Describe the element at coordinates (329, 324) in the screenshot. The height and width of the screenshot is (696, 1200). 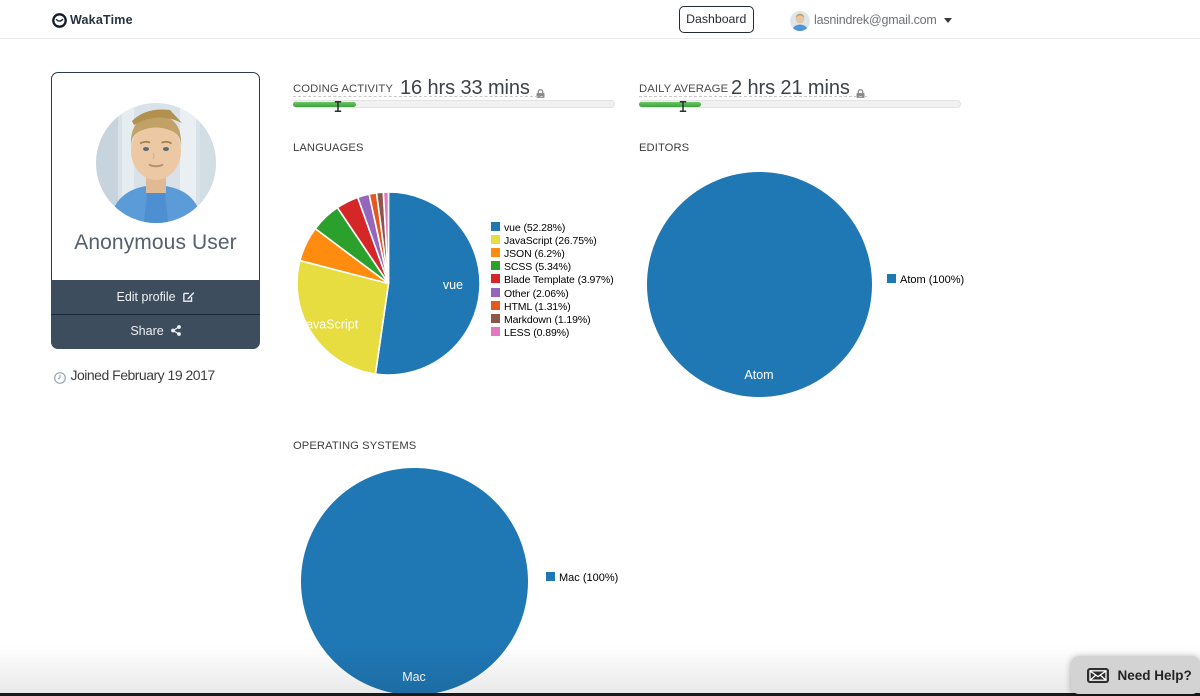
I see `svg-text: JavaScript` at that location.